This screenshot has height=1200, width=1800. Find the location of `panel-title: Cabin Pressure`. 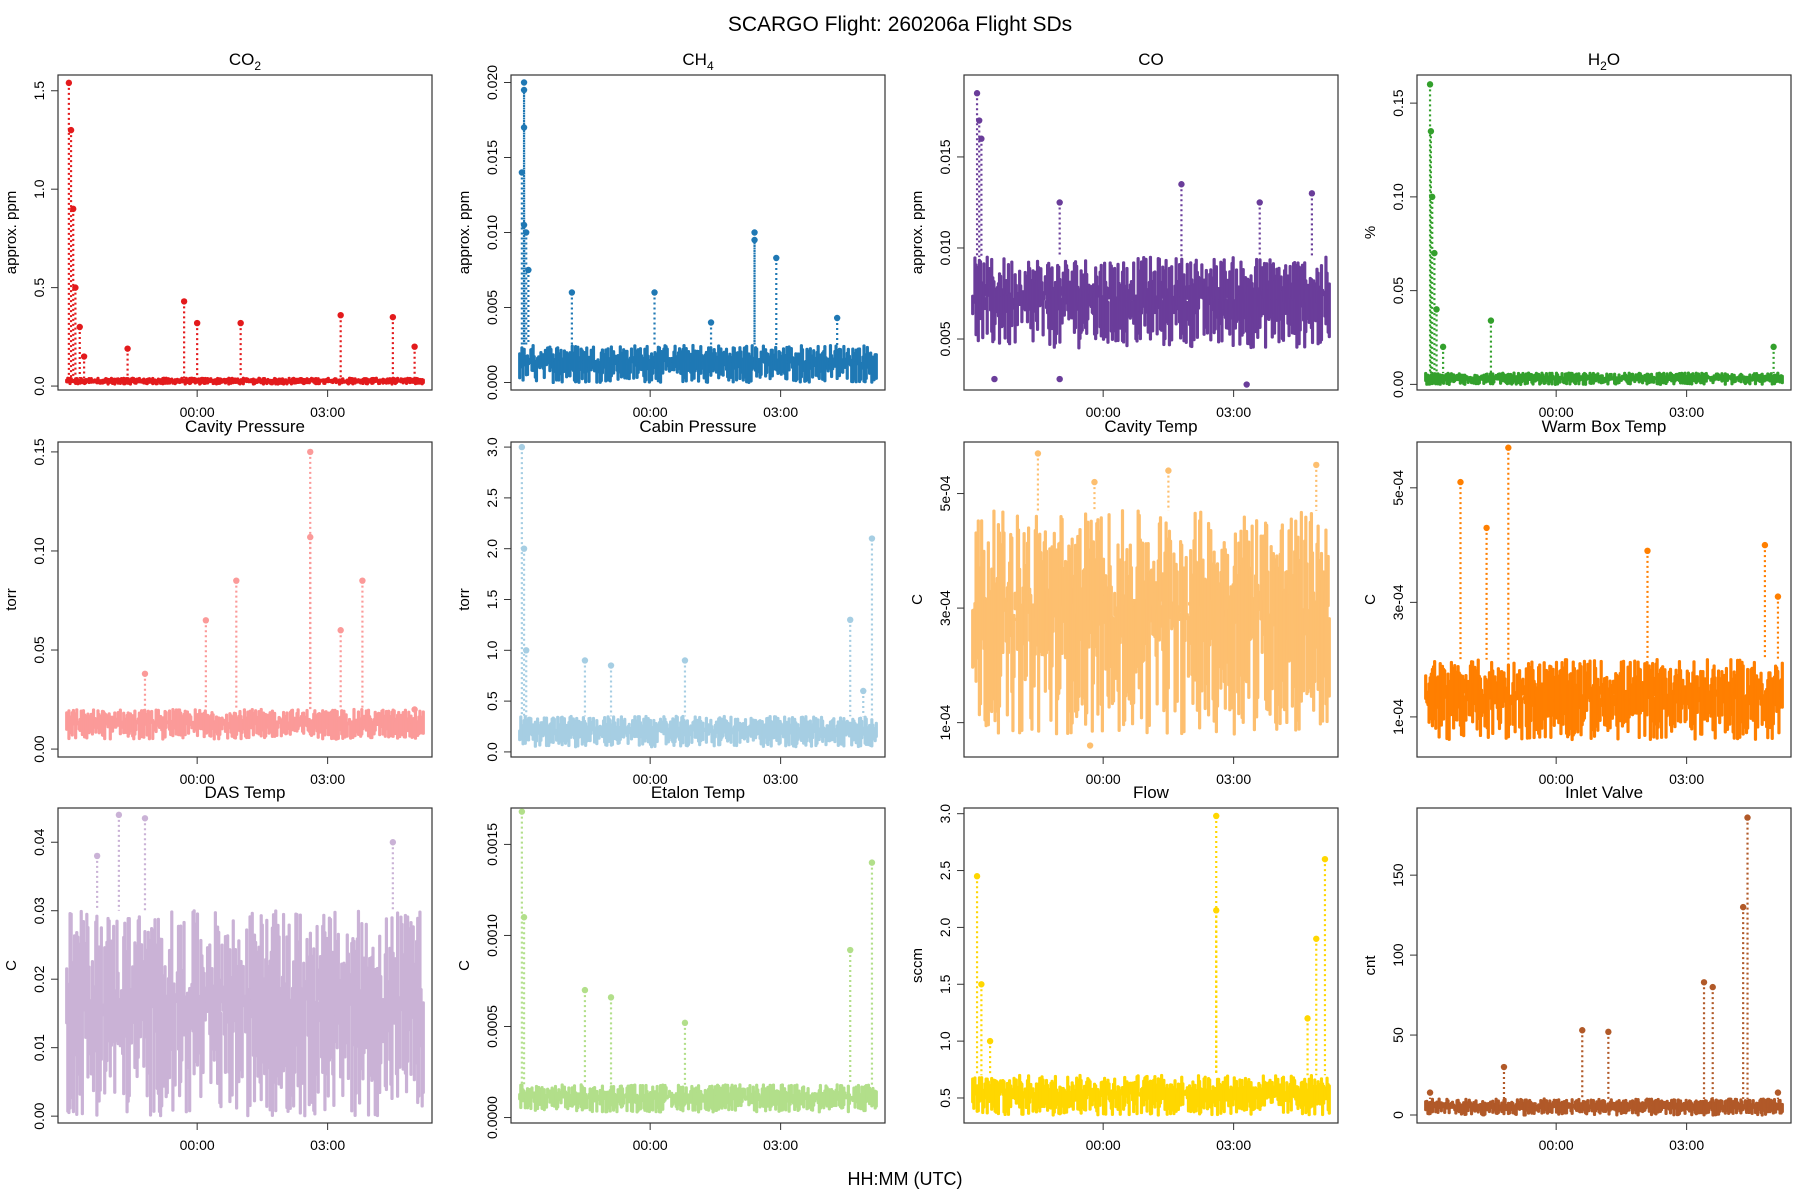

panel-title: Cabin Pressure is located at coordinates (697, 426).